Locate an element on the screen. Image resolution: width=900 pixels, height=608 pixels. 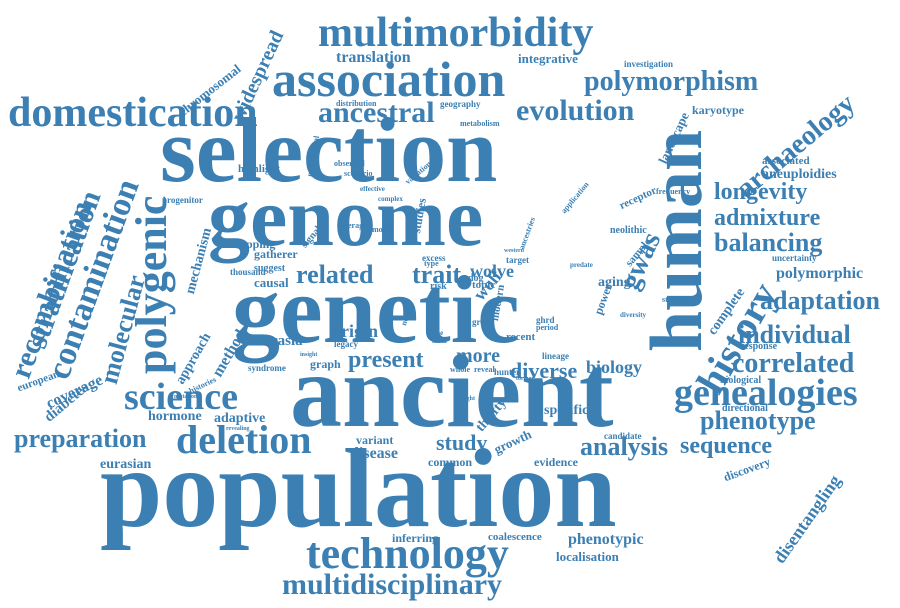
word-joins: joins is located at coordinates (433, 320).